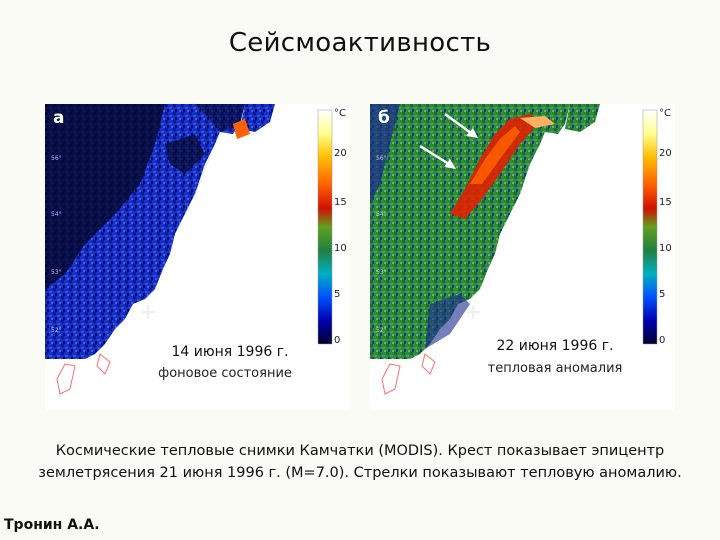  What do you see at coordinates (337, 294) in the screenshot?
I see `scale-tick-5-a: 5` at bounding box center [337, 294].